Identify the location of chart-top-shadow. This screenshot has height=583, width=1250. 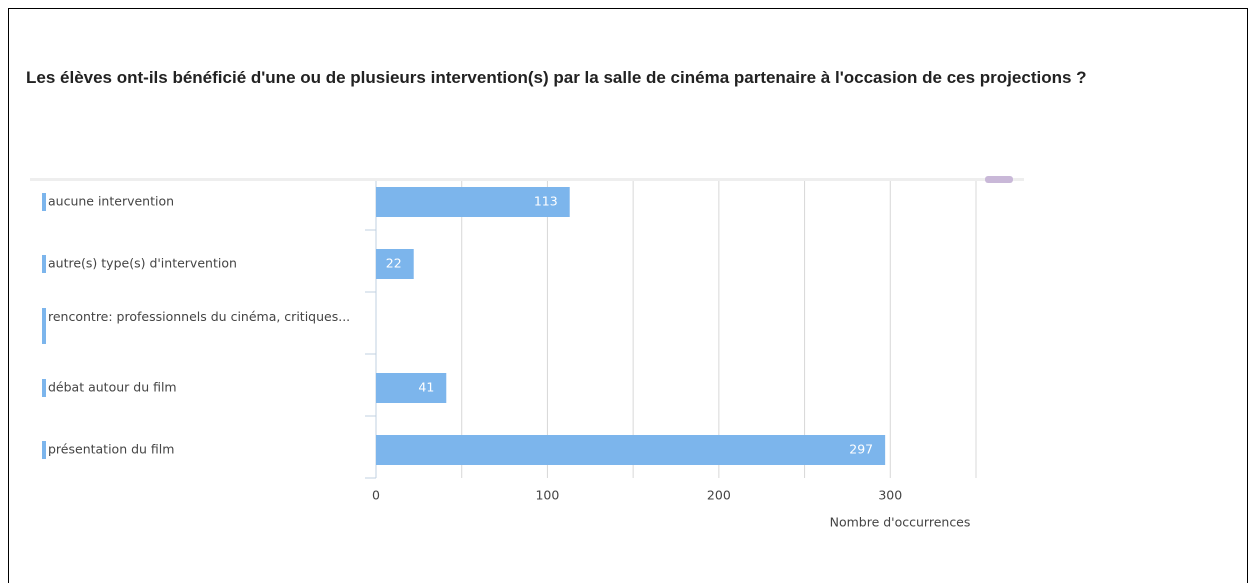
(527, 179).